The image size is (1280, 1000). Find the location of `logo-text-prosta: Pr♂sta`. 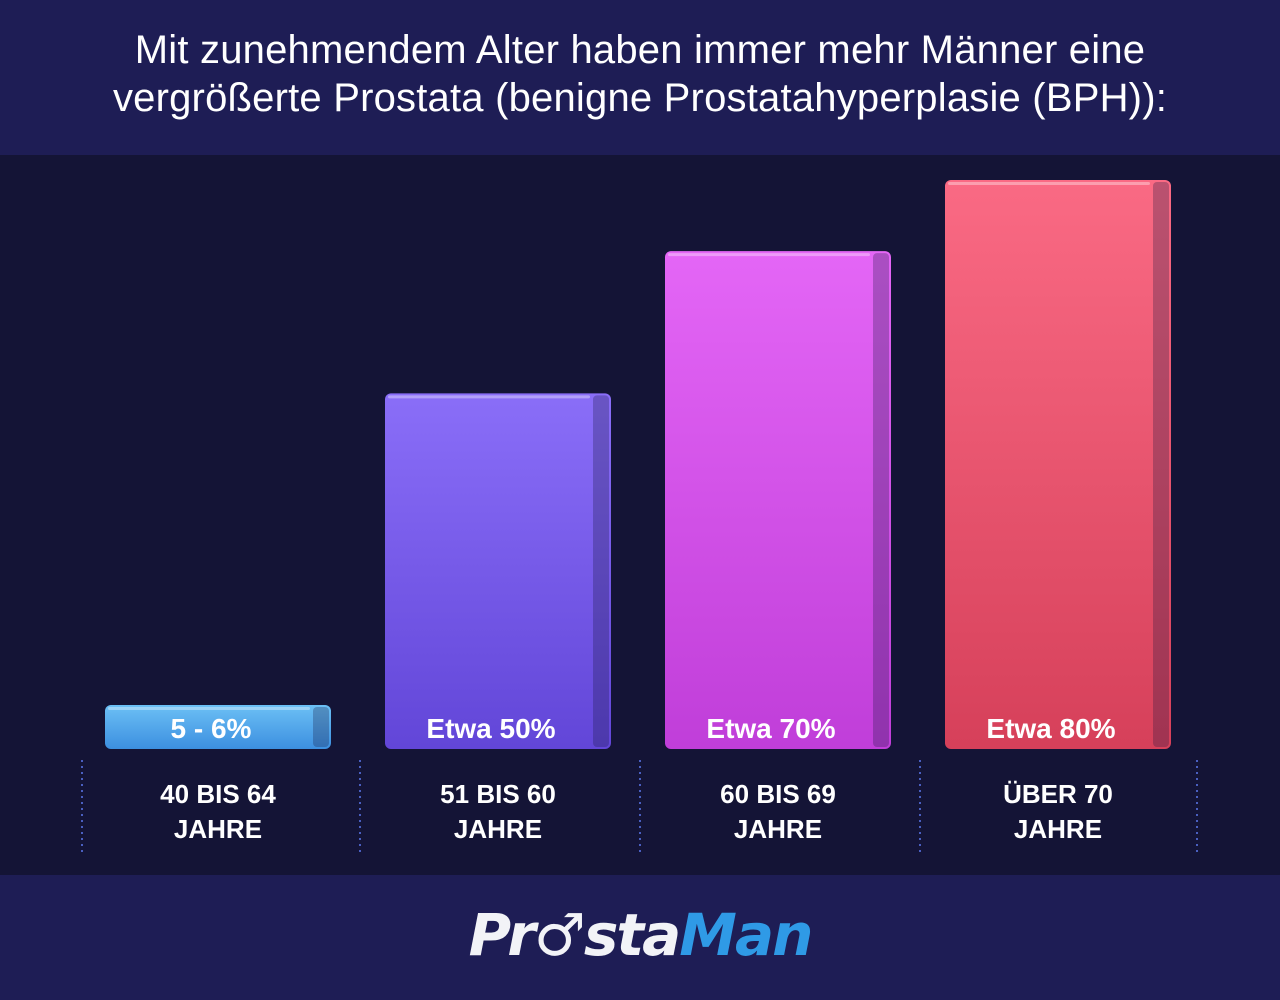

logo-text-prosta: Pr♂sta is located at coordinates (575, 934).